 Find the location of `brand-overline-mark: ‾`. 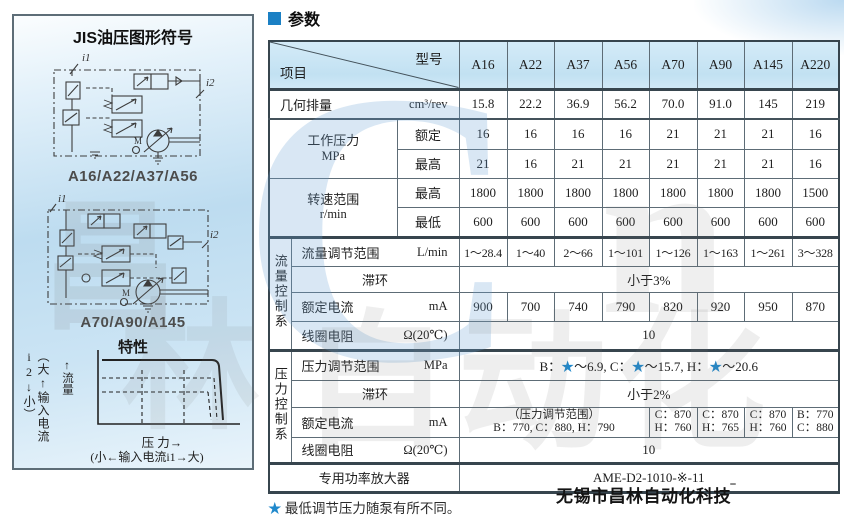

brand-overline-mark: ‾ is located at coordinates (733, 489).